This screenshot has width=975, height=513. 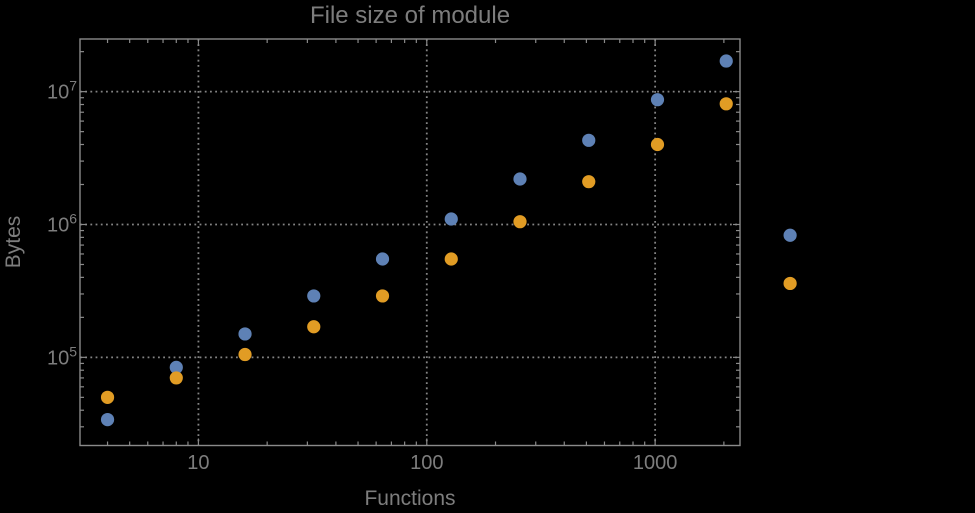 I want to click on data-point-series-1-x3900, so click(x=790, y=235).